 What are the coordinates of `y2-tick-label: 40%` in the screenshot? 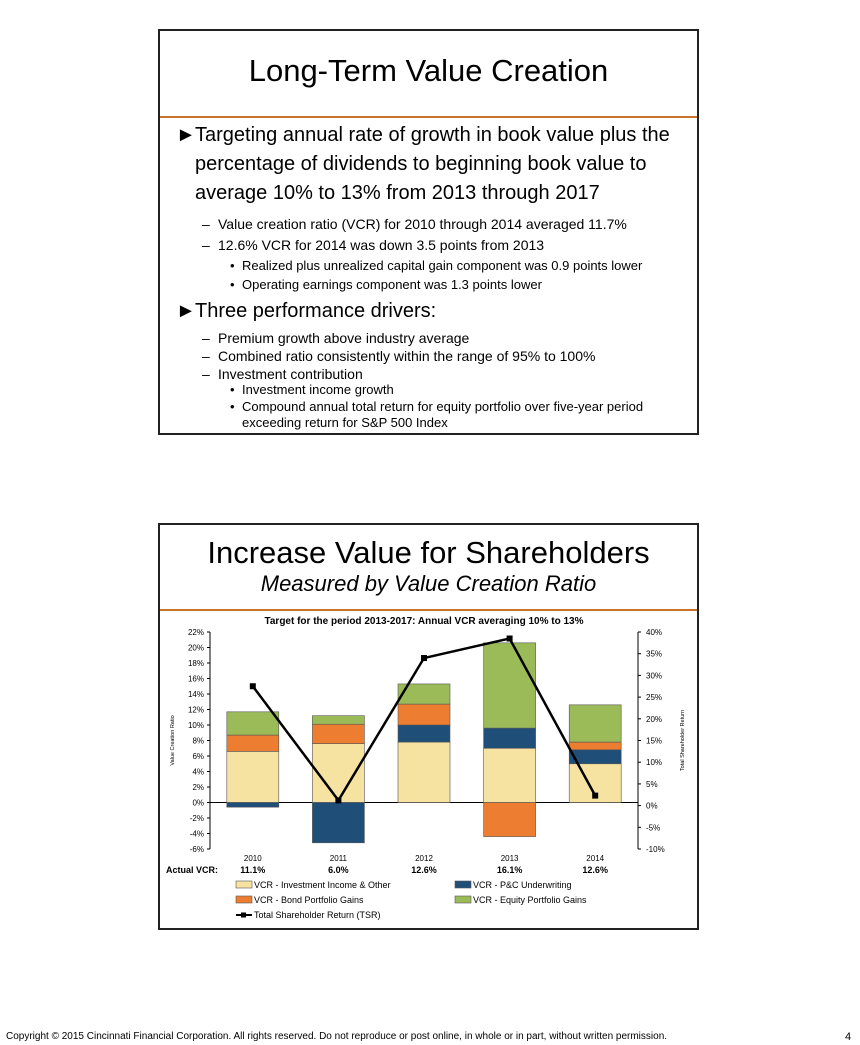 It's located at (654, 632).